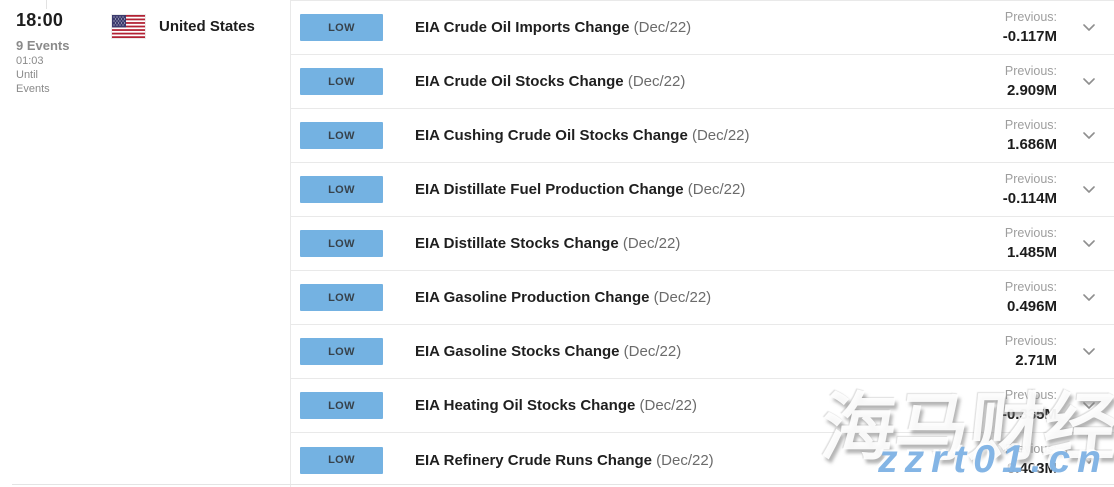  I want to click on previous-block: Previous: 0.496M, so click(1031, 298).